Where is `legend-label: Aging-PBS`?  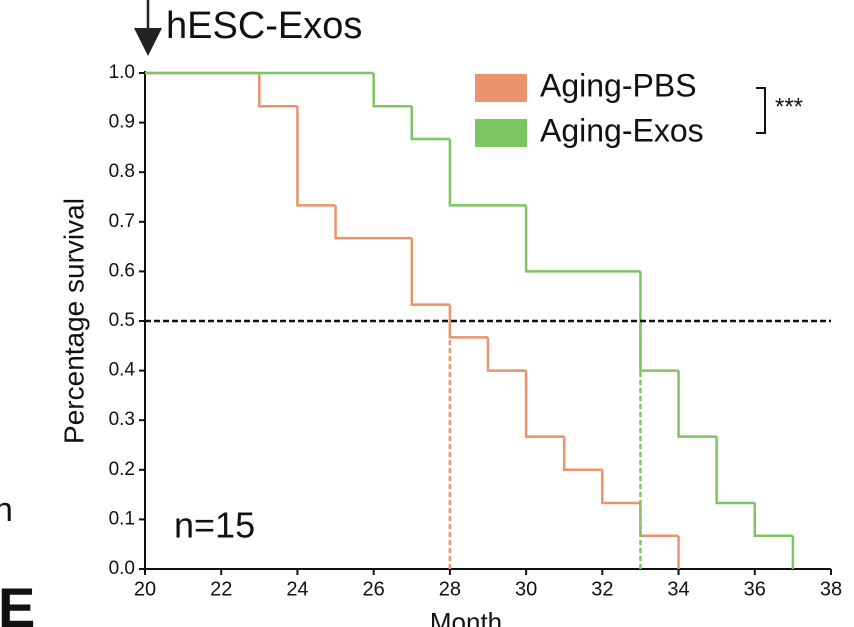 legend-label: Aging-PBS is located at coordinates (618, 85).